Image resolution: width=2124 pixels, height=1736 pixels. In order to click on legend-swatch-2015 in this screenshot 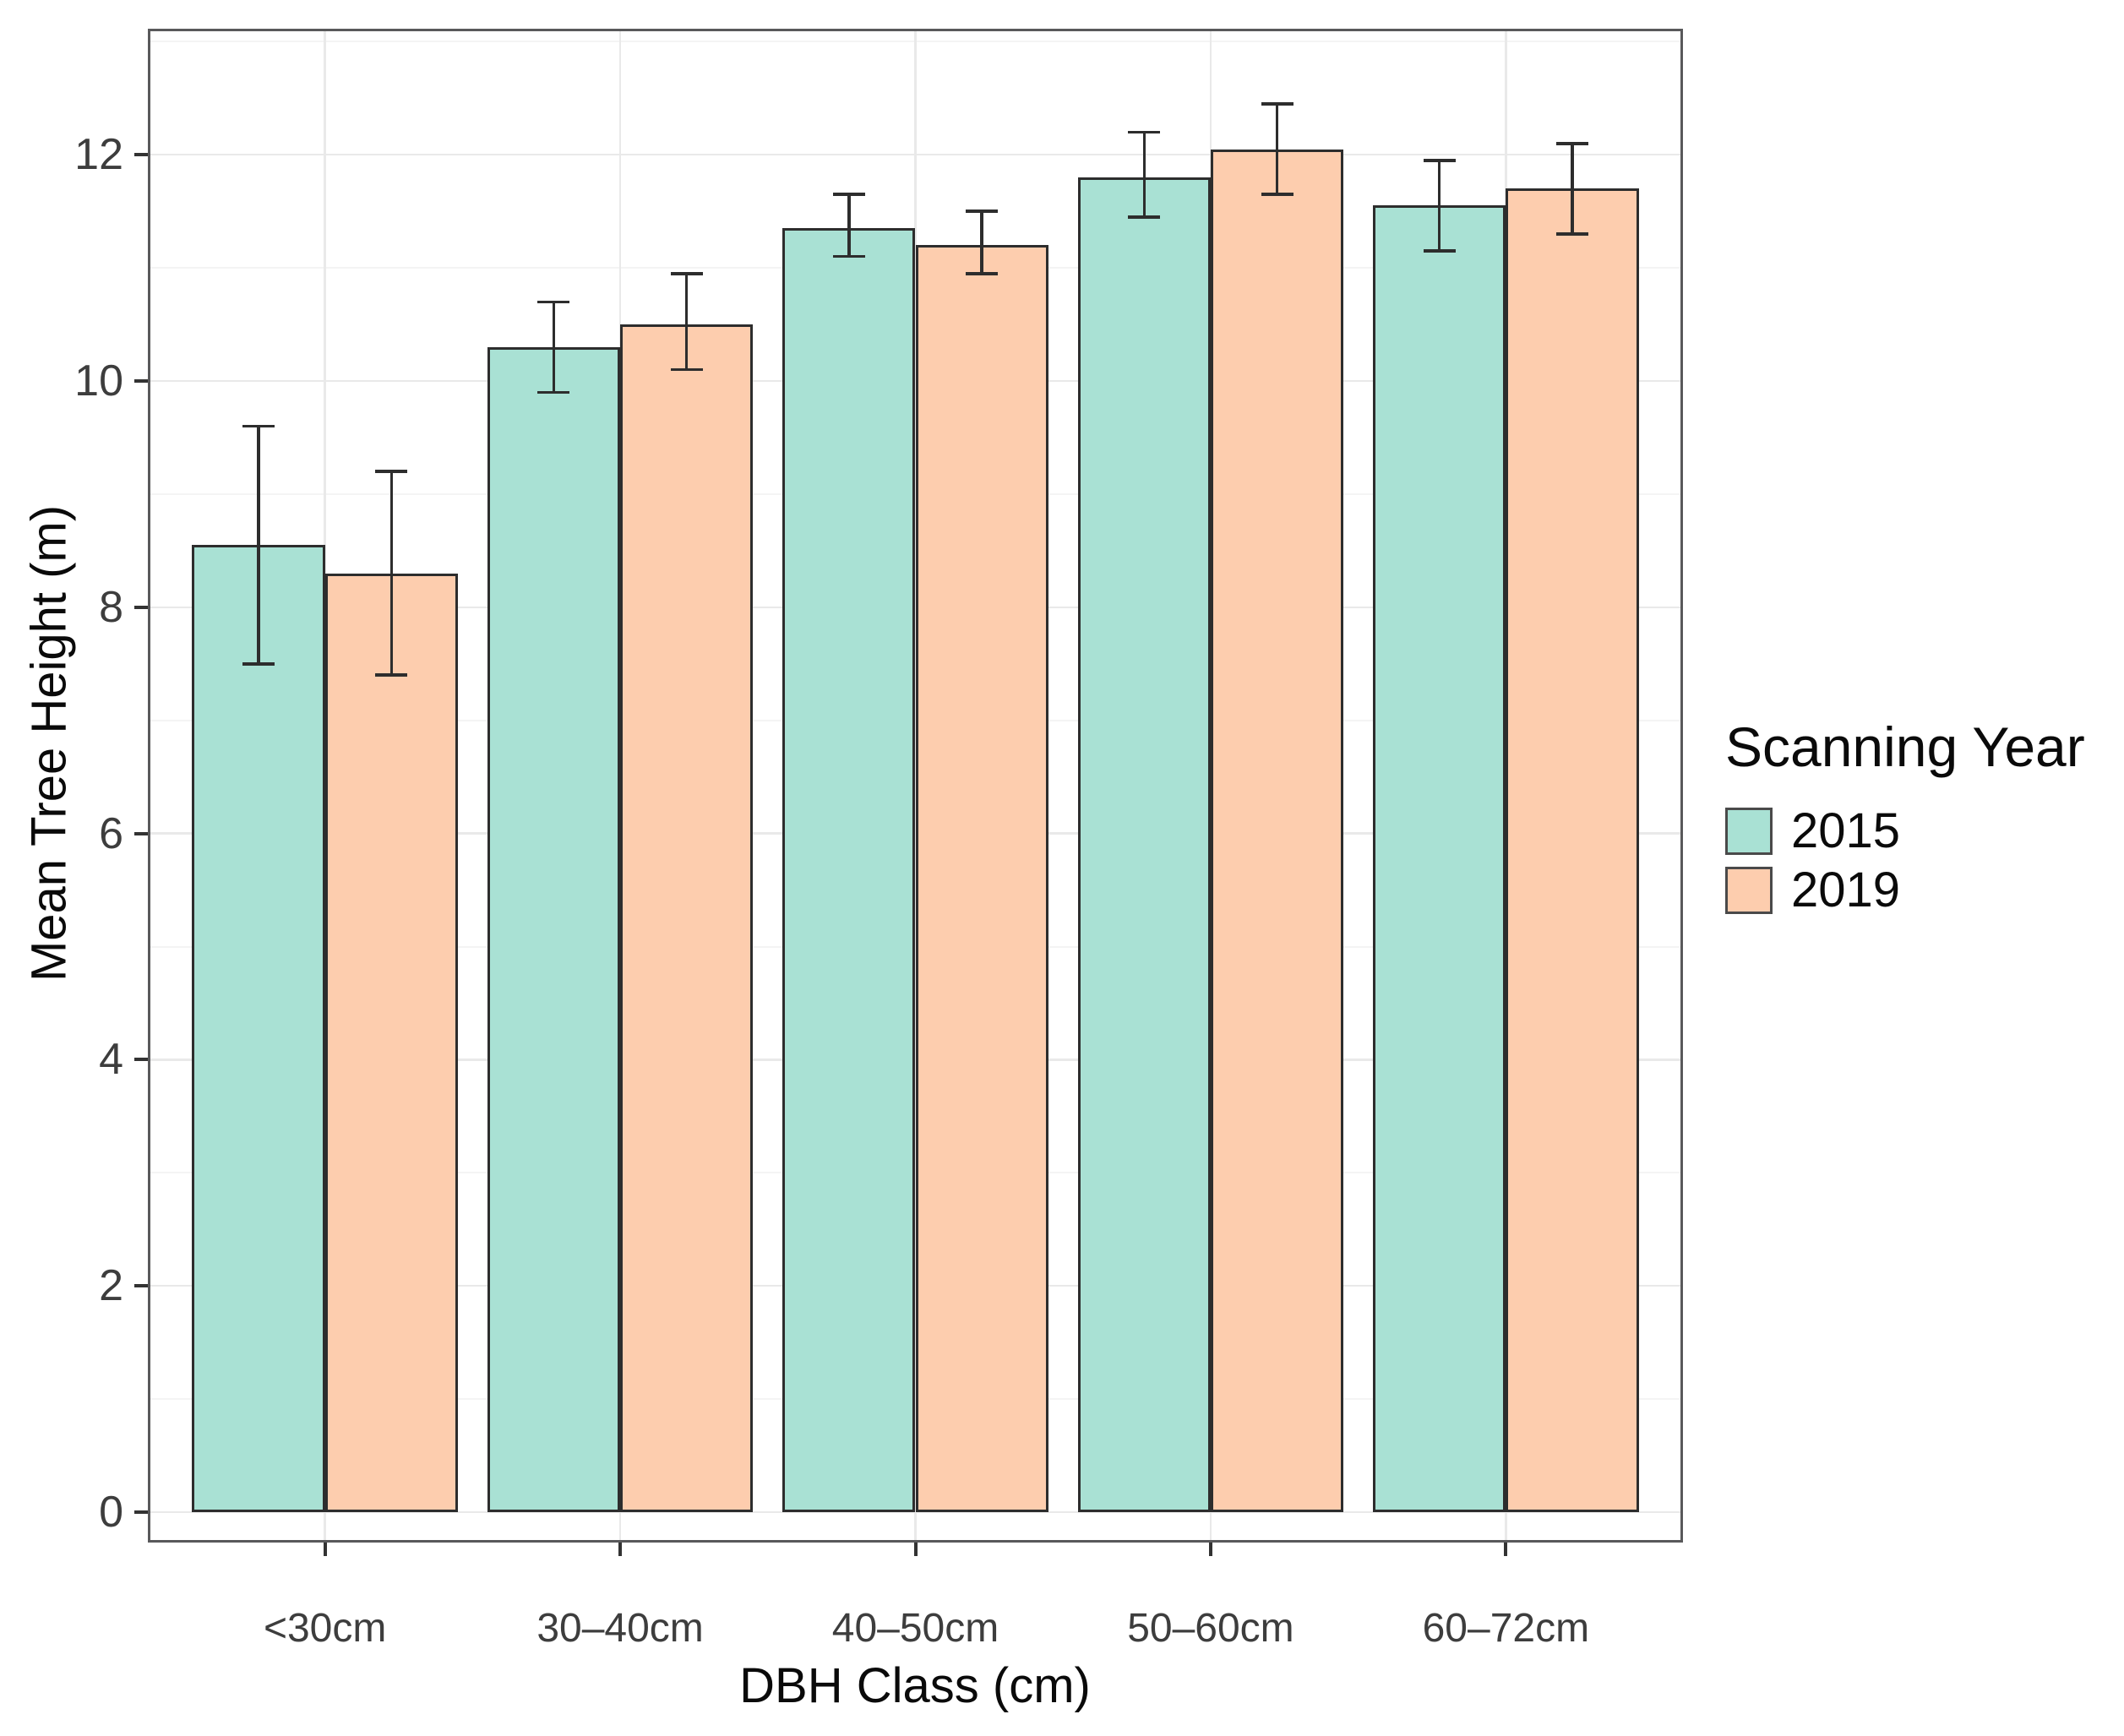, I will do `click(1749, 831)`.